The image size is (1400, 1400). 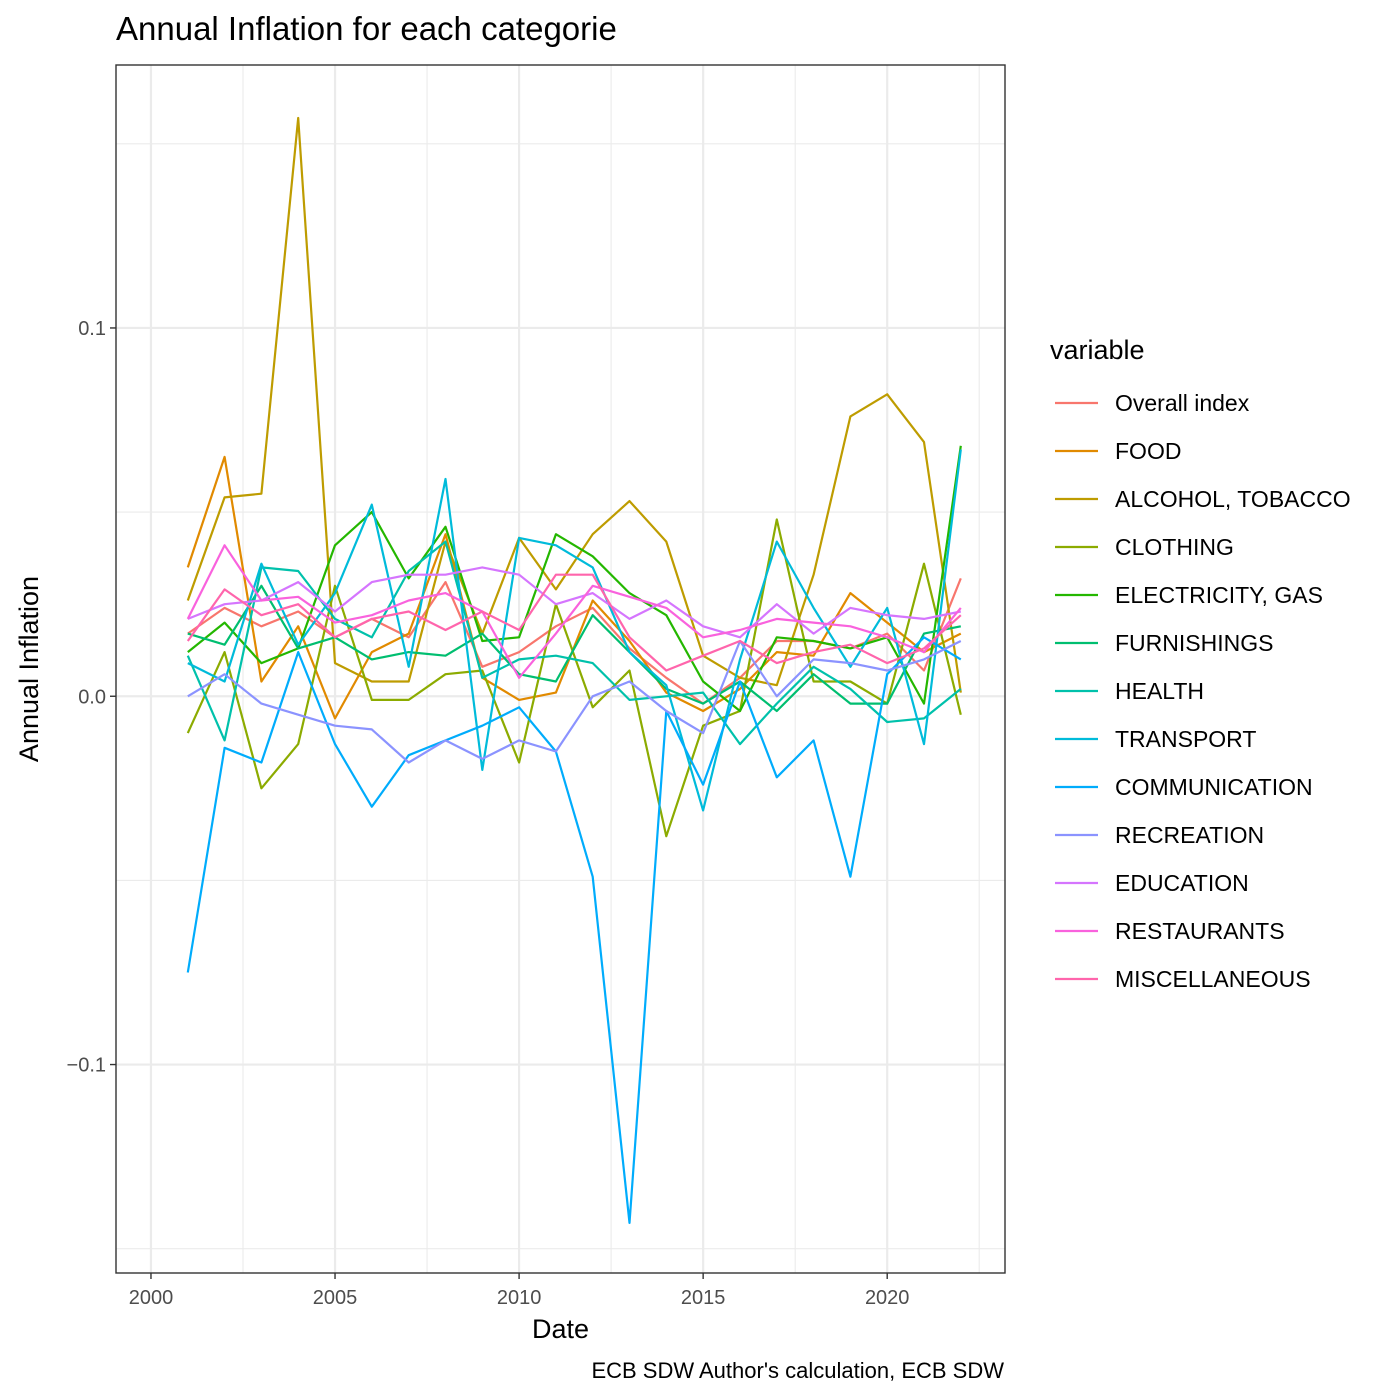 I want to click on series-line-furnishings, so click(x=574, y=648).